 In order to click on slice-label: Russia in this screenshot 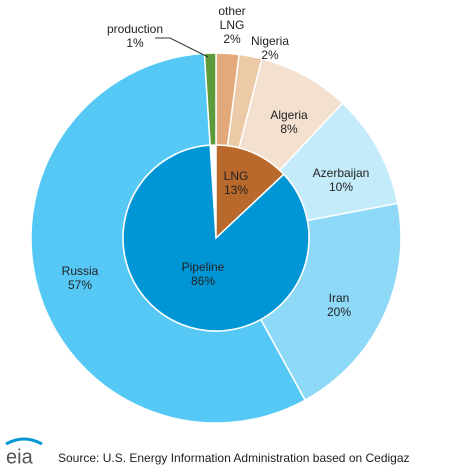, I will do `click(80, 271)`.